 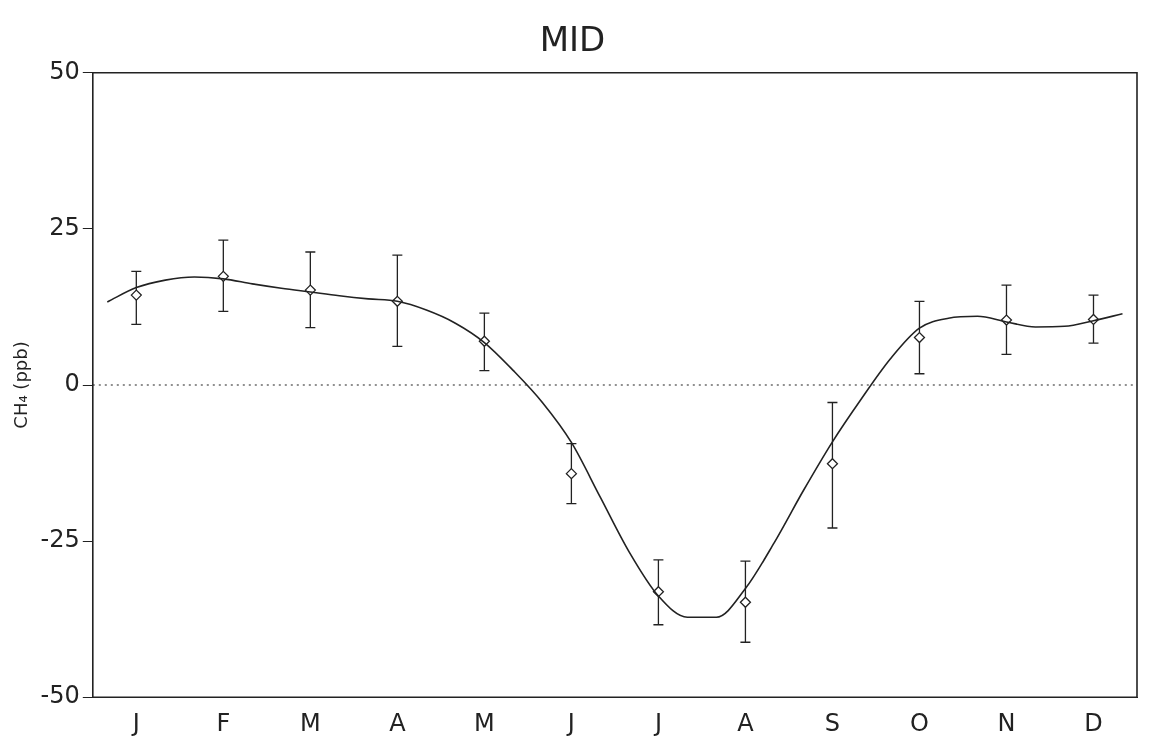 What do you see at coordinates (1006, 722) in the screenshot?
I see `x-tick-label: N` at bounding box center [1006, 722].